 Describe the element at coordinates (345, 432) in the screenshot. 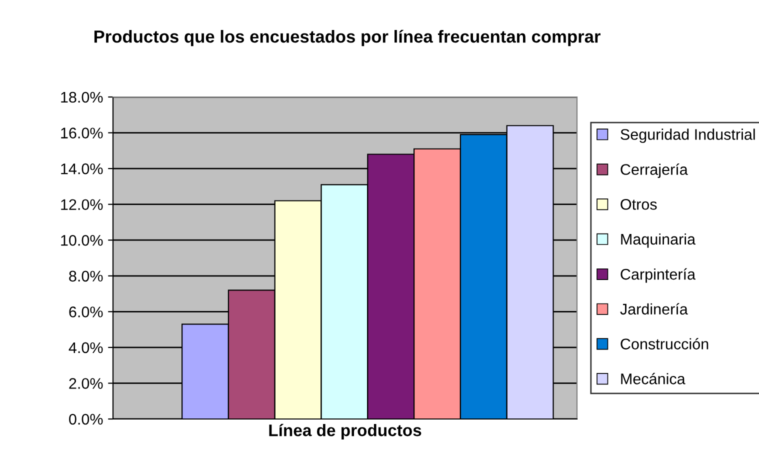

I see `x-axis-title: Línea de productos` at that location.